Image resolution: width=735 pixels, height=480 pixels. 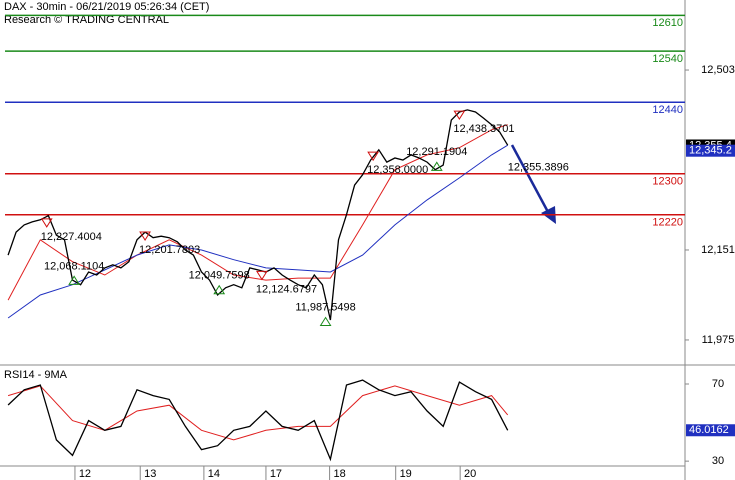 I want to click on price-box-label: 46.0162, so click(x=709, y=430).